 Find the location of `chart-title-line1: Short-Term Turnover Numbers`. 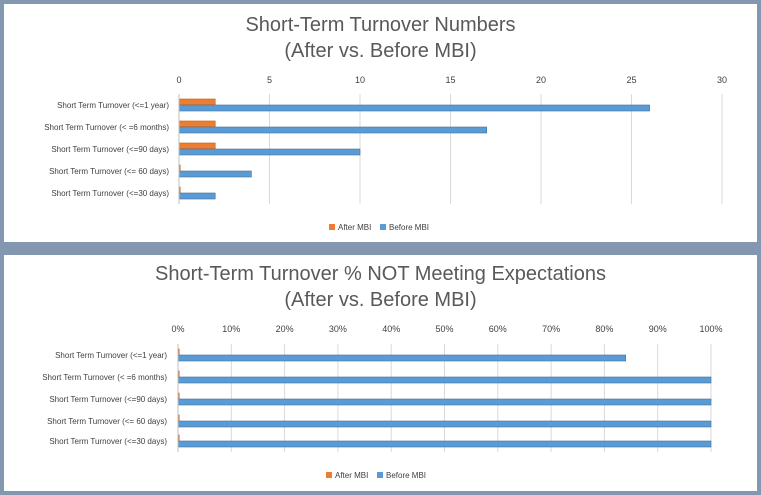

chart-title-line1: Short-Term Turnover Numbers is located at coordinates (380, 25).